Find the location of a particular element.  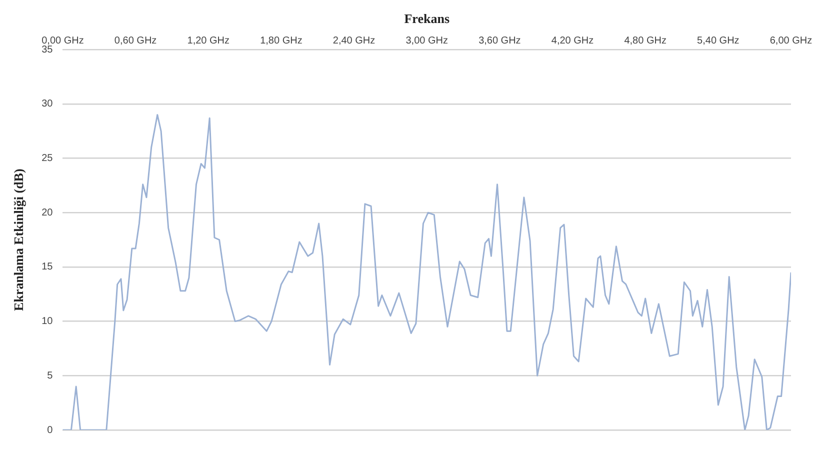

x-tick-label: 4,80 GHz is located at coordinates (645, 40).